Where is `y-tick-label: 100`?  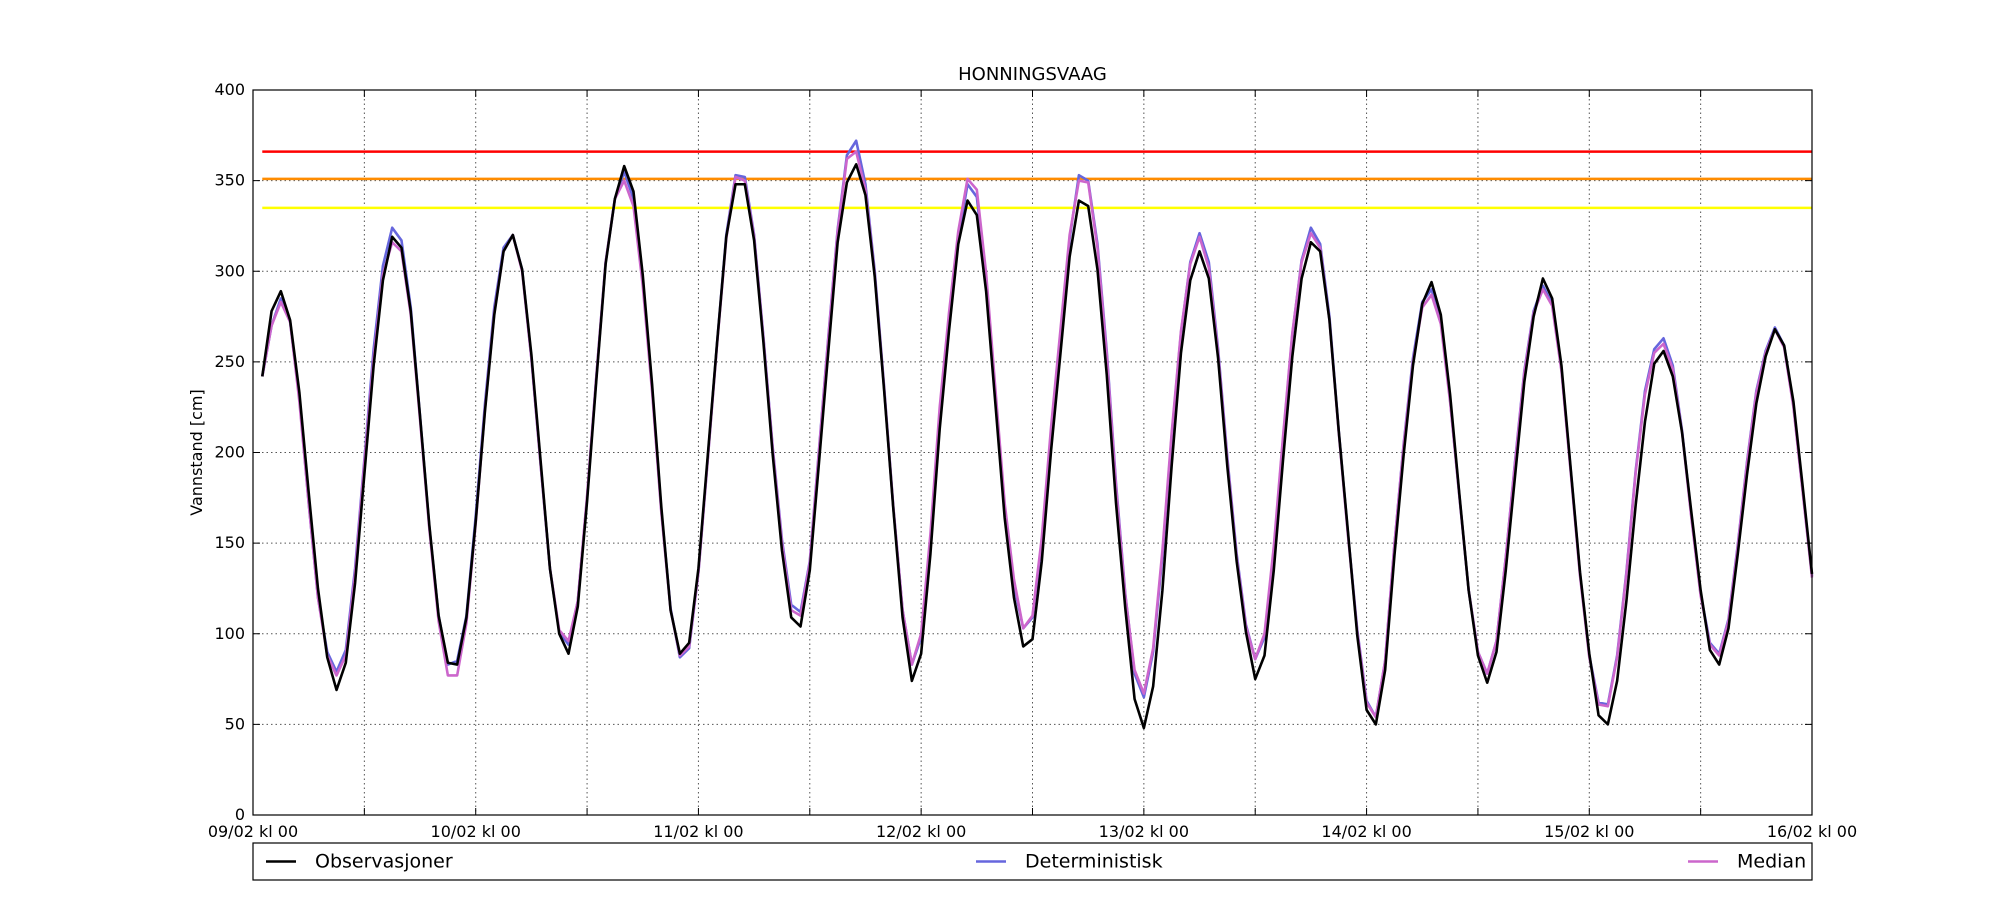
y-tick-label: 100 is located at coordinates (229, 633).